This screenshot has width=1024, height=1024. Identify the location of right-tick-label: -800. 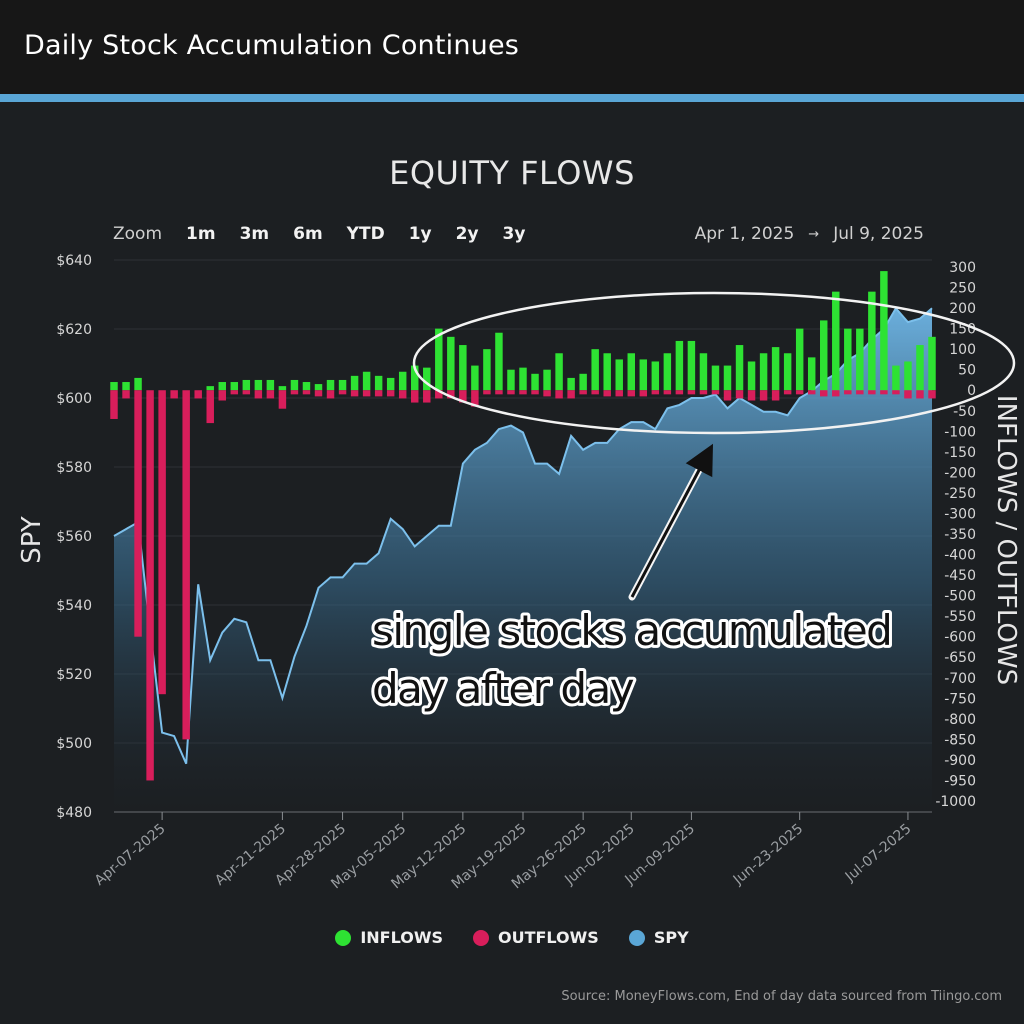
(960, 720).